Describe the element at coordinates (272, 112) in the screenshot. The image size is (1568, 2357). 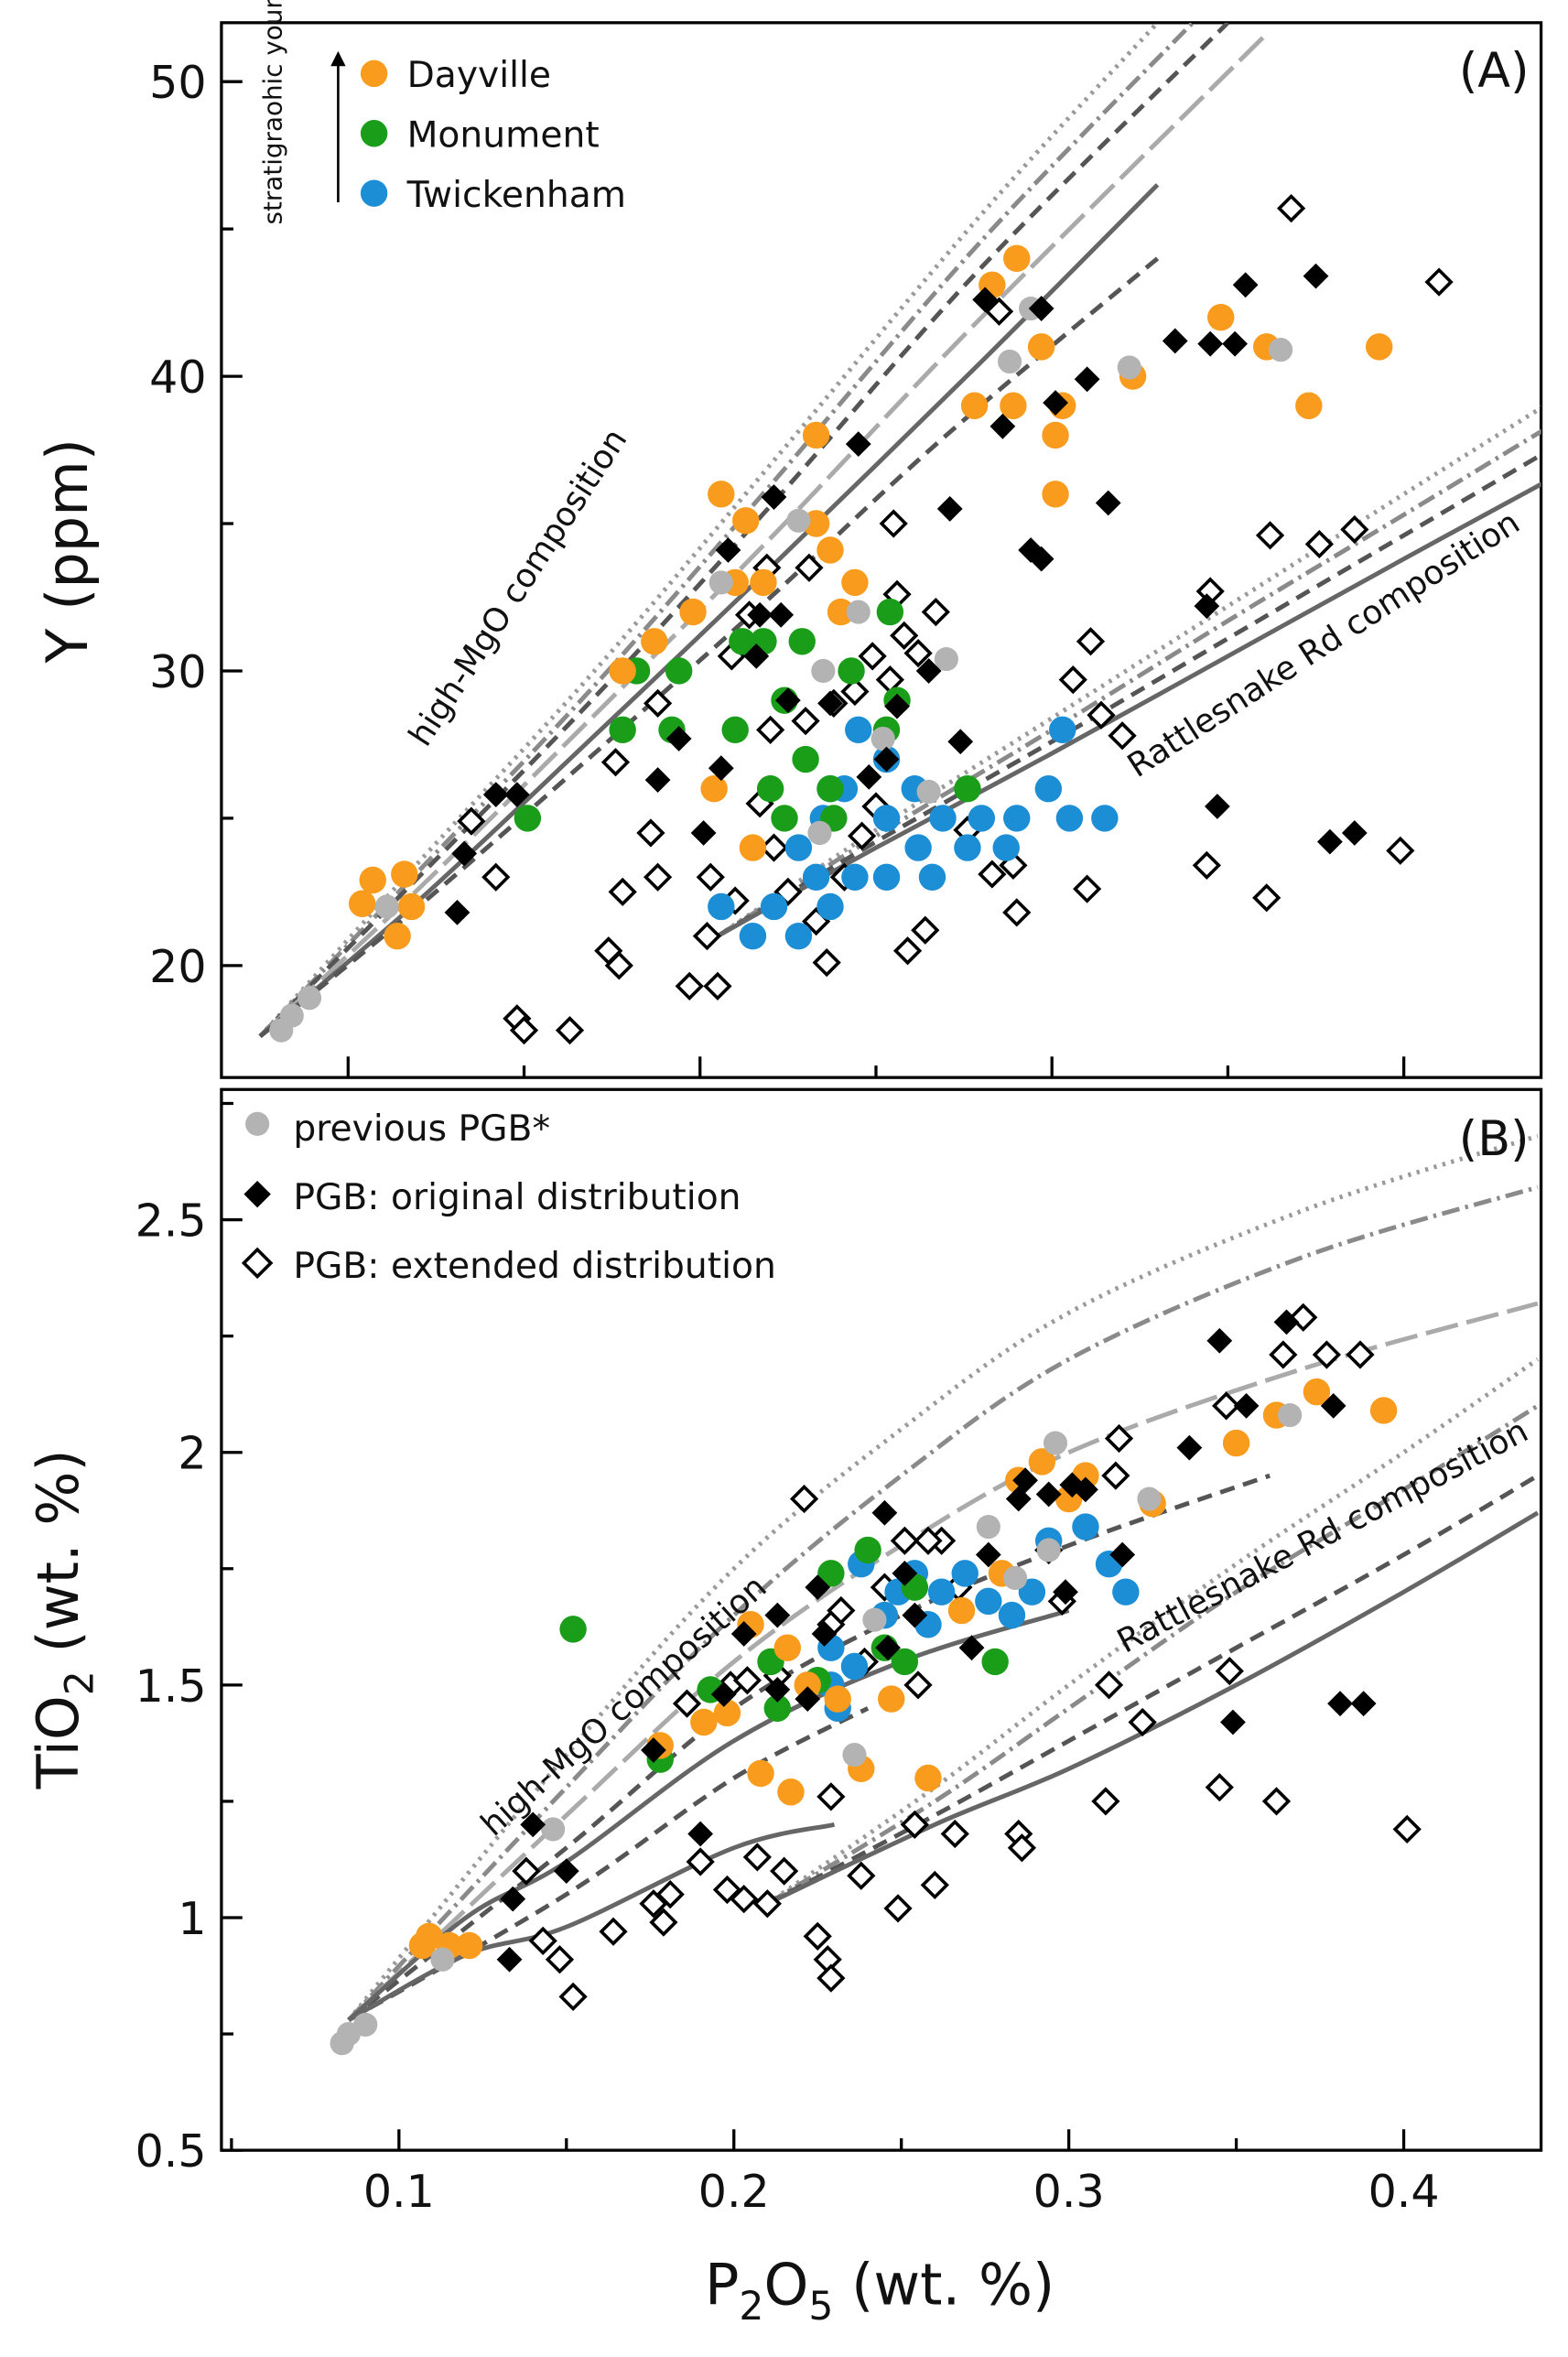
I see `legend-arrow-label: stratigraohic younging` at that location.